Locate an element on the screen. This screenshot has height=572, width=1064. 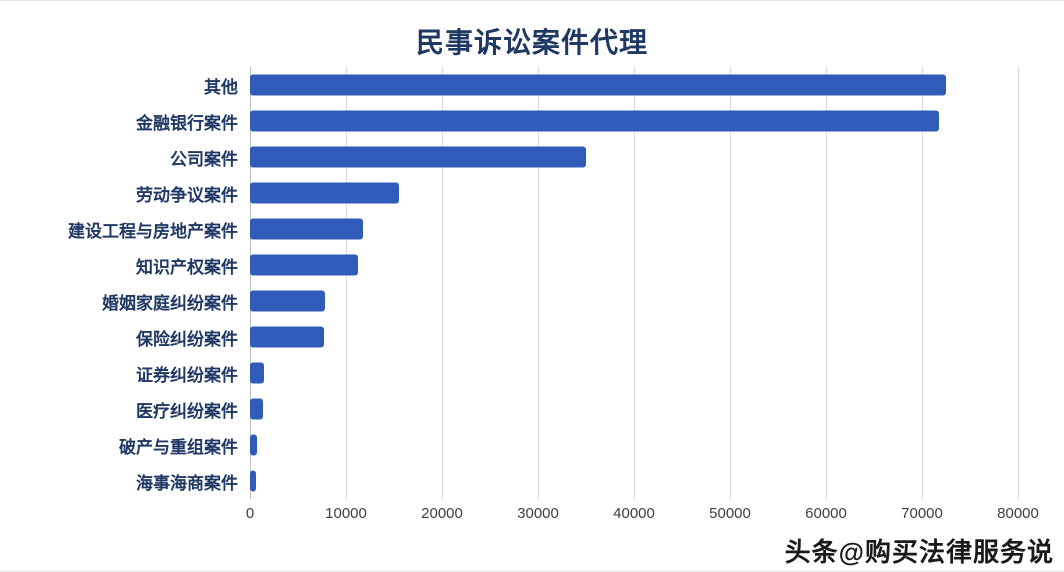
category-label: 其他 is located at coordinates (221, 87).